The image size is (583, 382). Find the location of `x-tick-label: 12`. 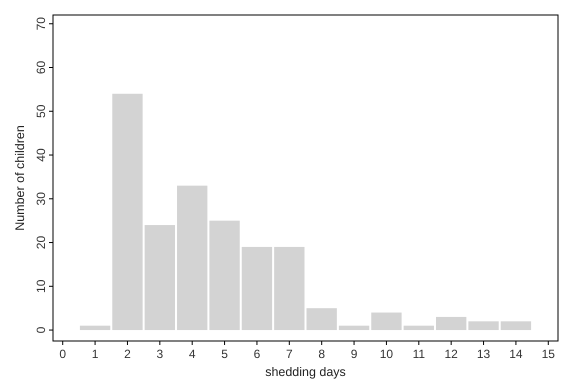

x-tick-label: 12 is located at coordinates (451, 354).